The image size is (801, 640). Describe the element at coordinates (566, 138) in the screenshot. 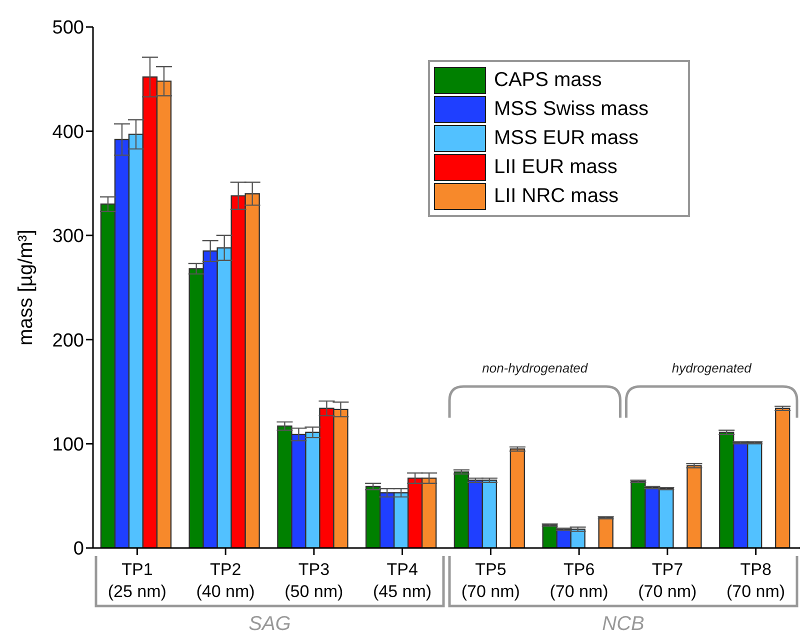

I see `legend-label: MSS EUR mass` at that location.